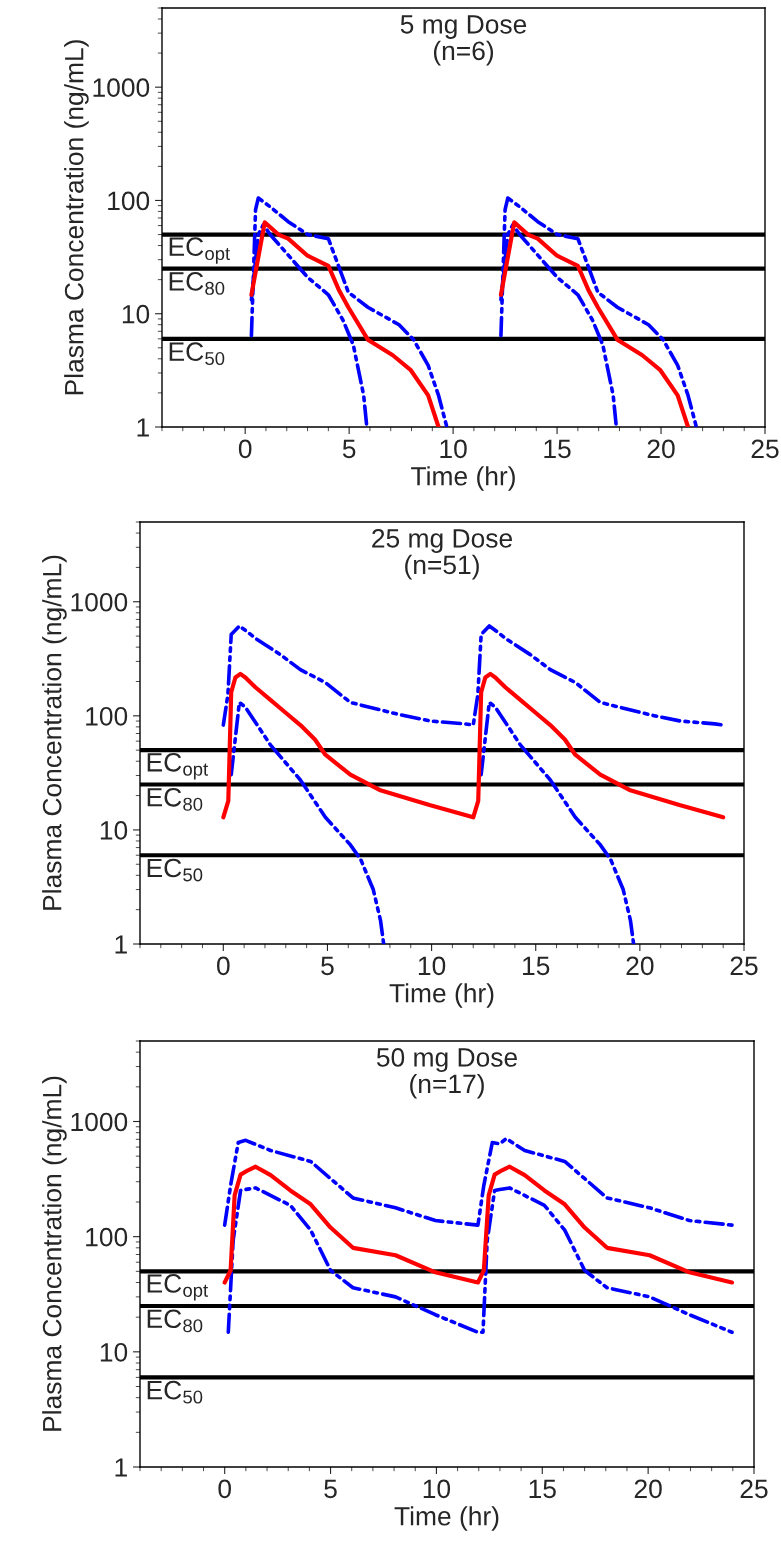 The image size is (781, 1559). I want to click on text: 50 mg Dose (n=17), so click(446, 1073).